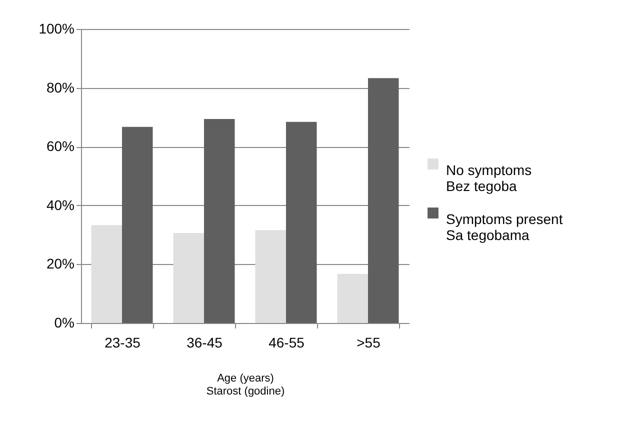 The width and height of the screenshot is (622, 421). What do you see at coordinates (368, 342) in the screenshot?
I see `x-tick-label: >55` at bounding box center [368, 342].